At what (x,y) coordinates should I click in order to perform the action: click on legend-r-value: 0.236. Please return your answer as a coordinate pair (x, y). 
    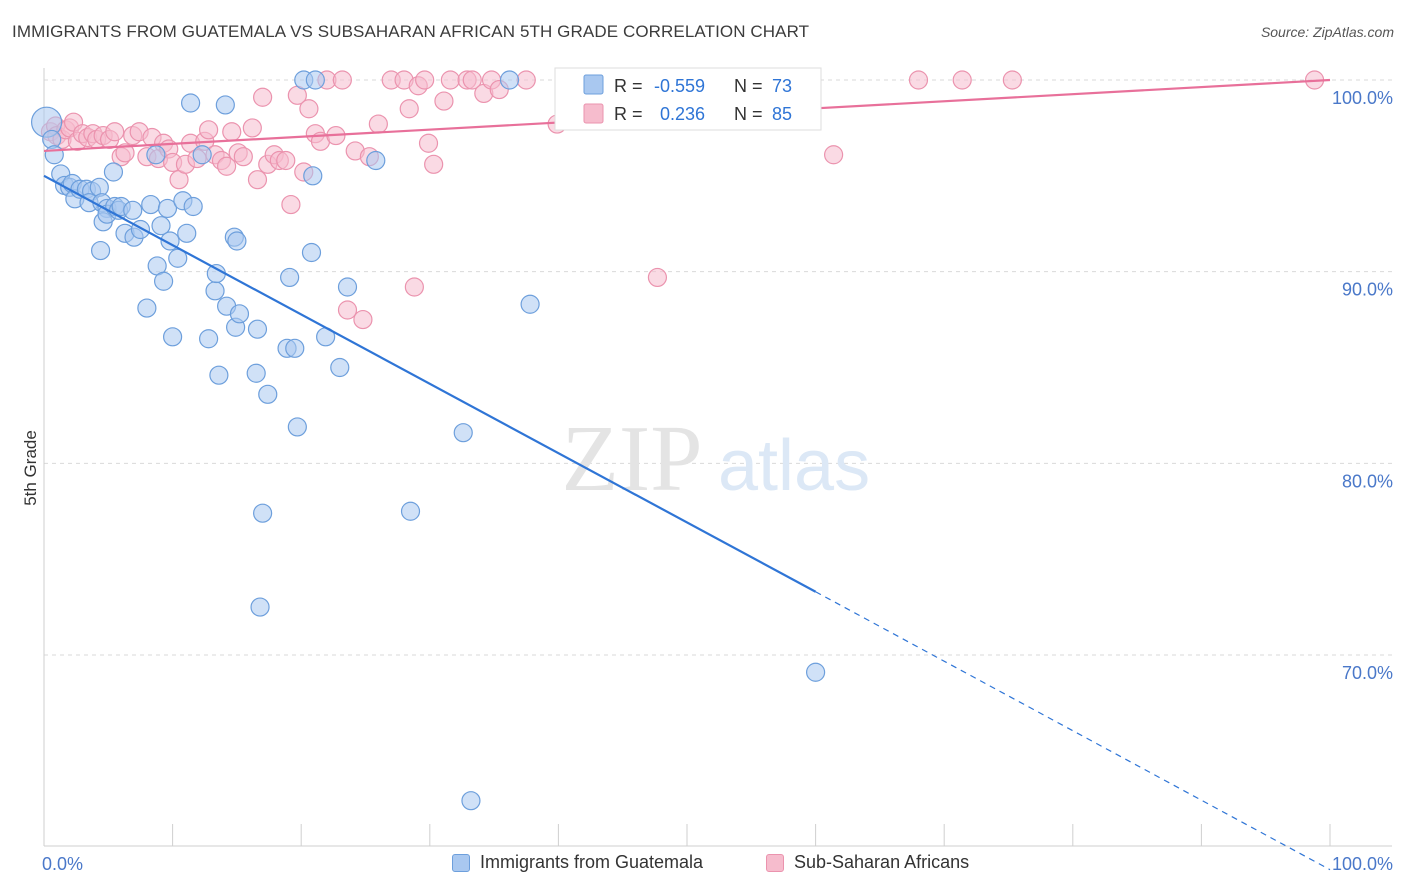
    Looking at the image, I should click on (682, 114).